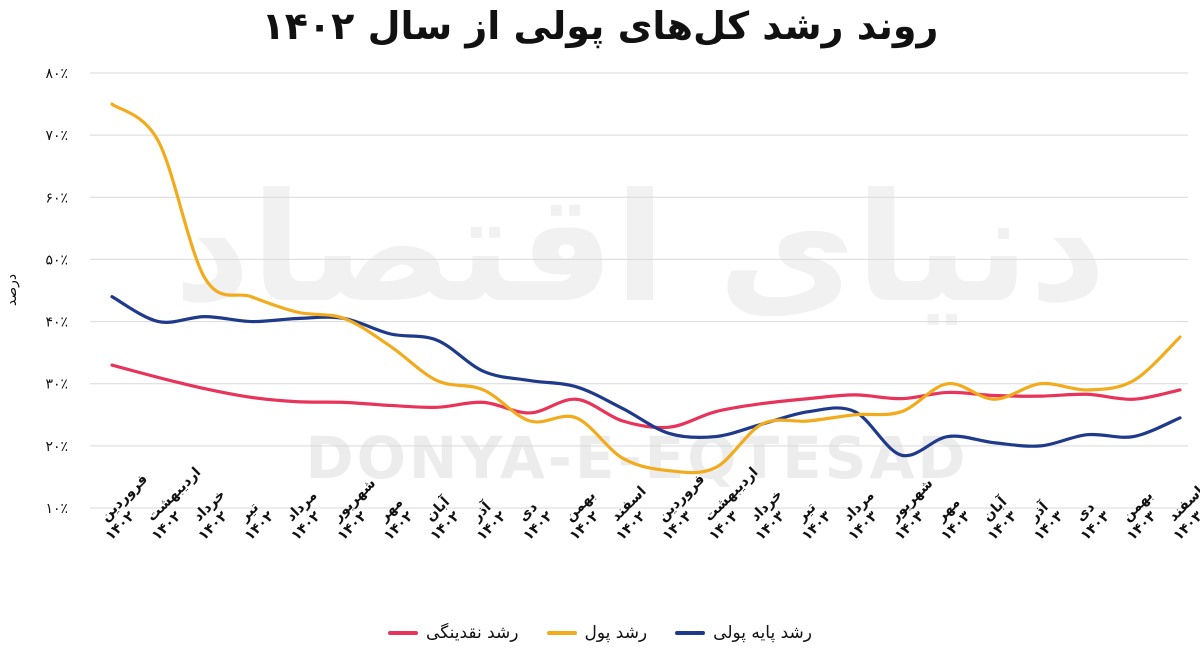 Image resolution: width=1200 pixels, height=669 pixels. I want to click on legend-label: رشد پول, so click(616, 633).